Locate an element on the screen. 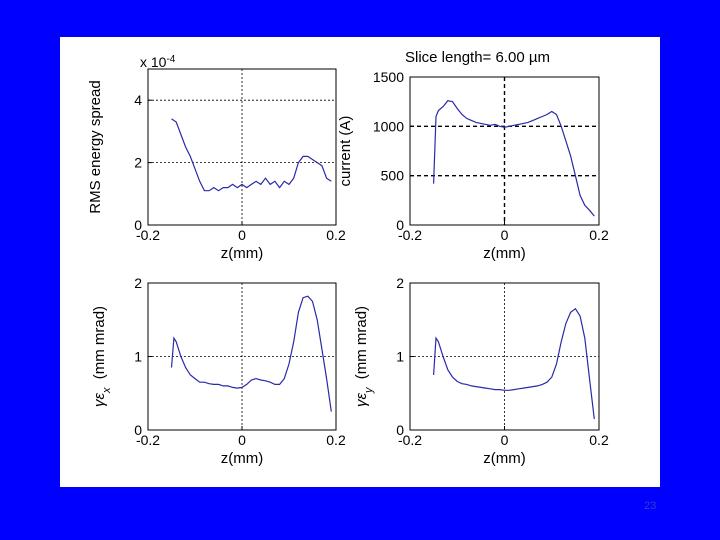 This screenshot has height=540, width=720. slide-number: 23 is located at coordinates (650, 506).